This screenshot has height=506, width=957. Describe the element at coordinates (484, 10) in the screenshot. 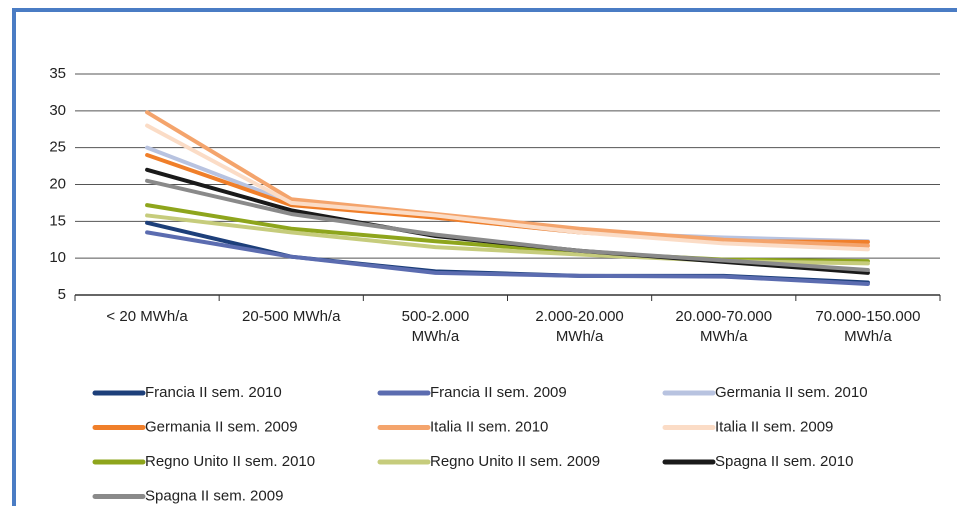

I see `frame-top` at that location.